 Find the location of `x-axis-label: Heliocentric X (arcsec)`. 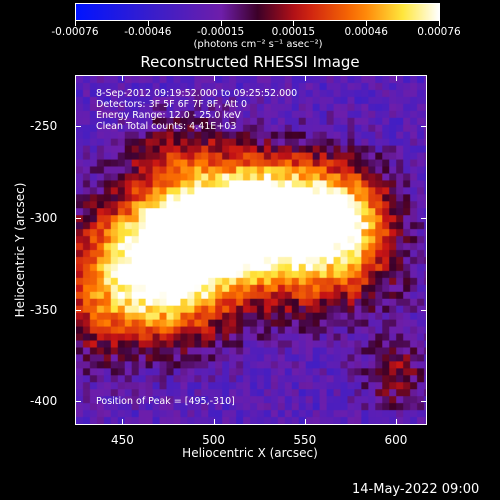

x-axis-label: Heliocentric X (arcsec) is located at coordinates (250, 453).